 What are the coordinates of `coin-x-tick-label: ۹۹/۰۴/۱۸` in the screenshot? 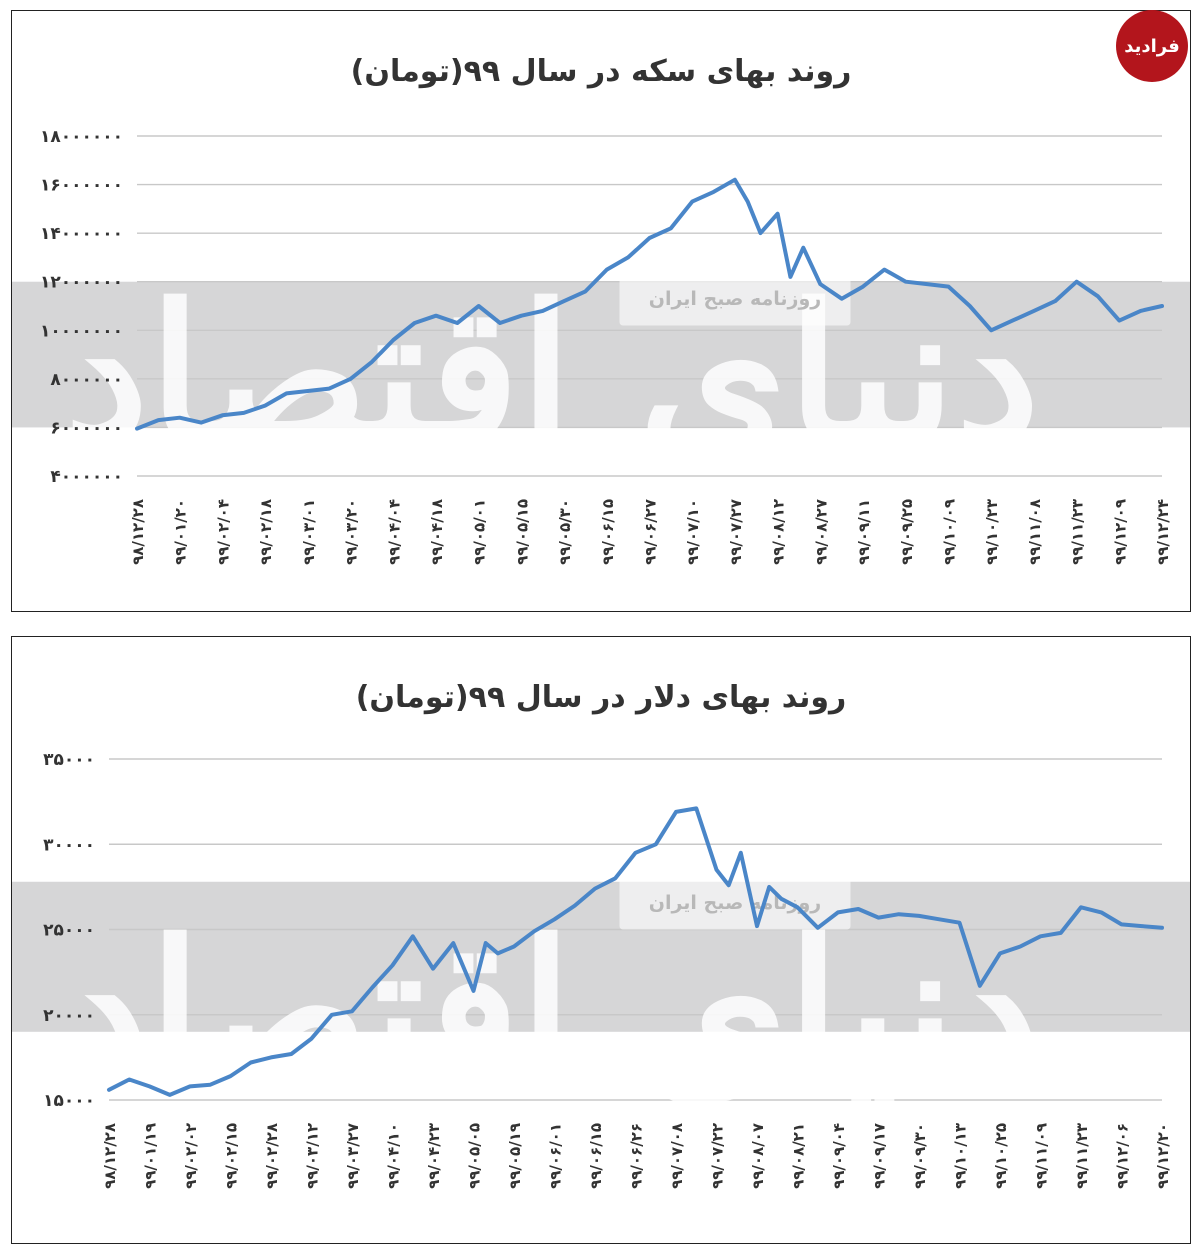 It's located at (437, 532).